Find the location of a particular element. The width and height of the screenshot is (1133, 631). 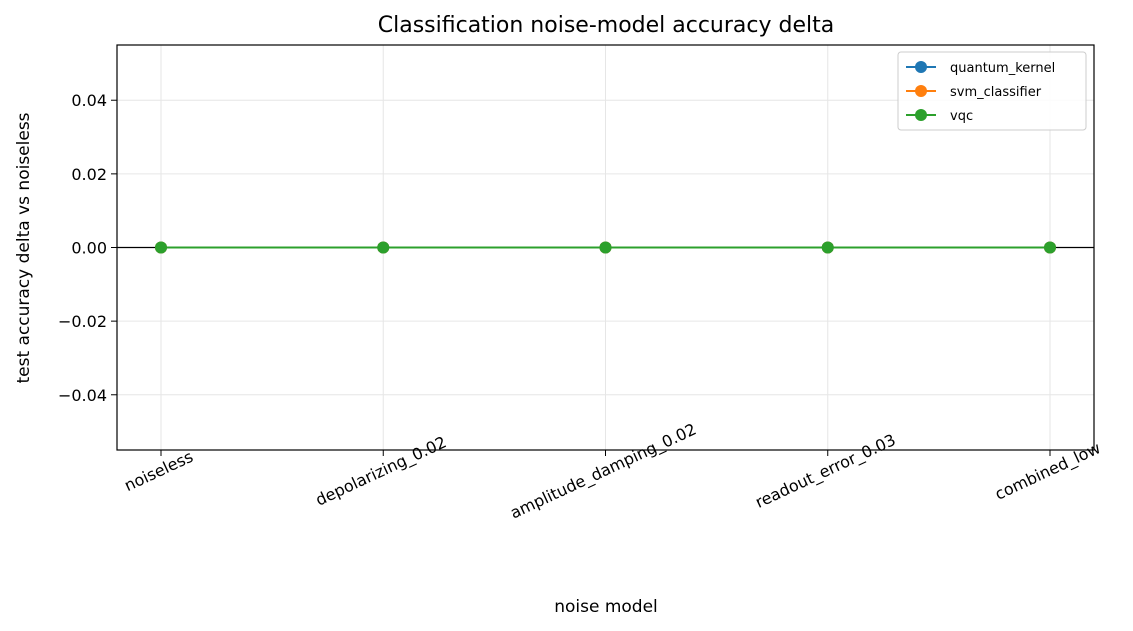

x-axis-label: noise model is located at coordinates (606, 607).